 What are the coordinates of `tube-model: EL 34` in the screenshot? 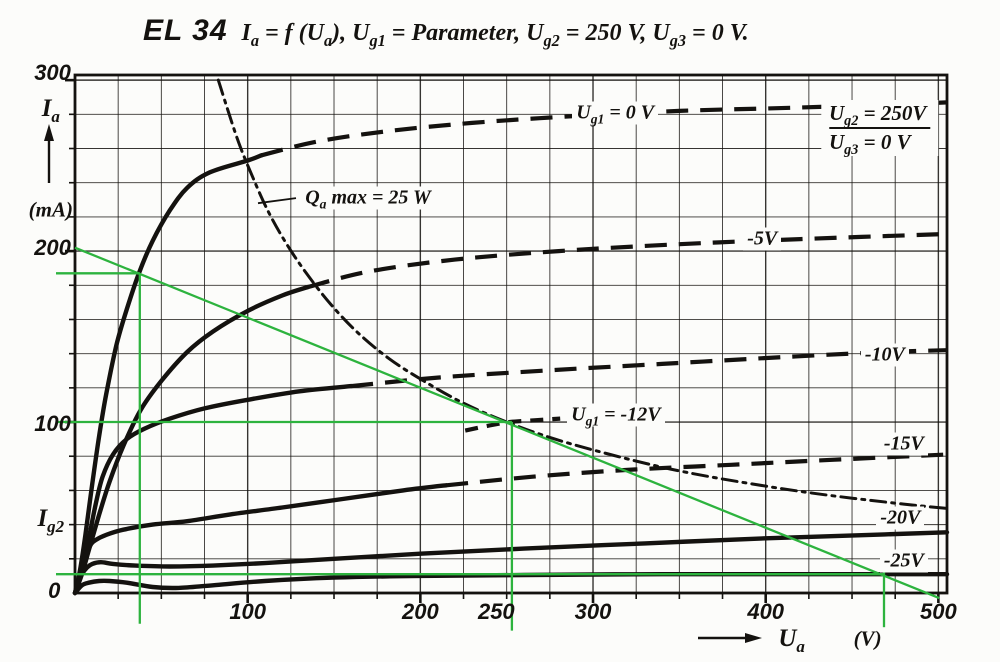 It's located at (185, 30).